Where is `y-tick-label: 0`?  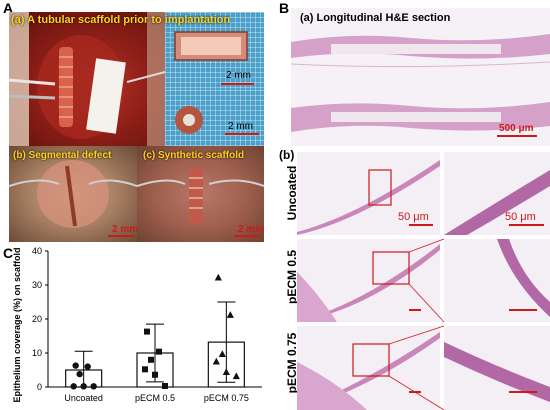
y-tick-label: 0 is located at coordinates (39, 387).